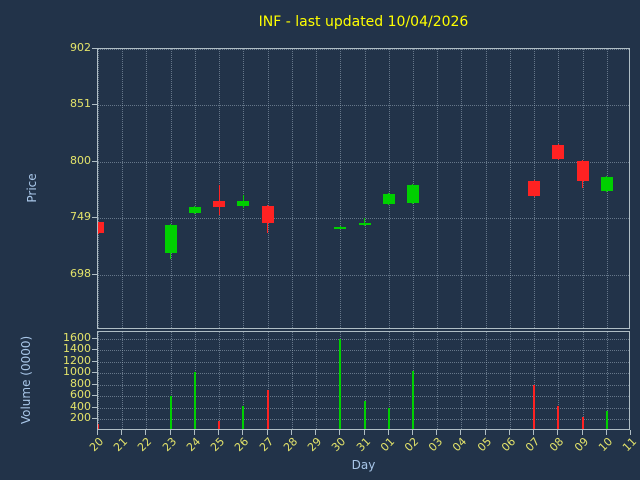  Describe the element at coordinates (77, 349) in the screenshot. I see `volume-tick-label: 1400` at that location.